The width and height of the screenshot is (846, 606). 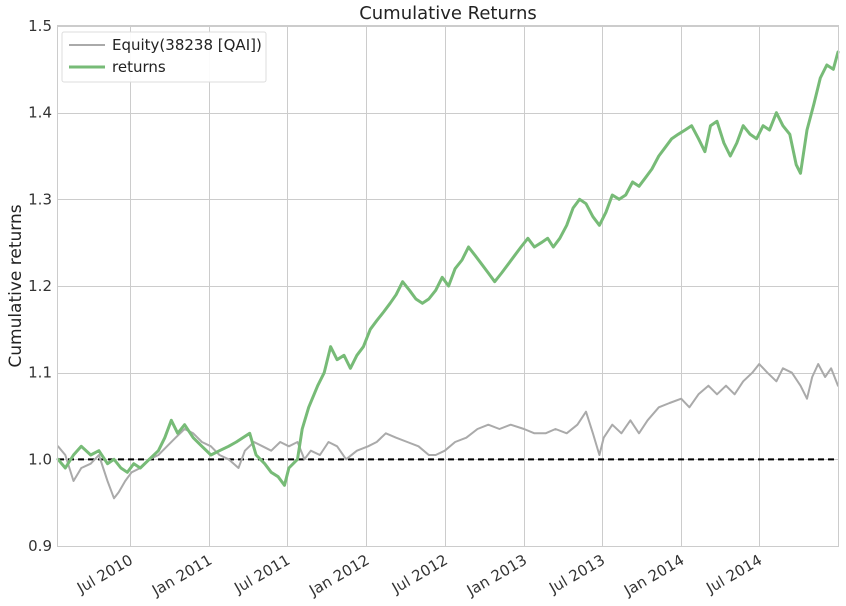 I want to click on chart-title: Cumulative Returns, so click(x=448, y=13).